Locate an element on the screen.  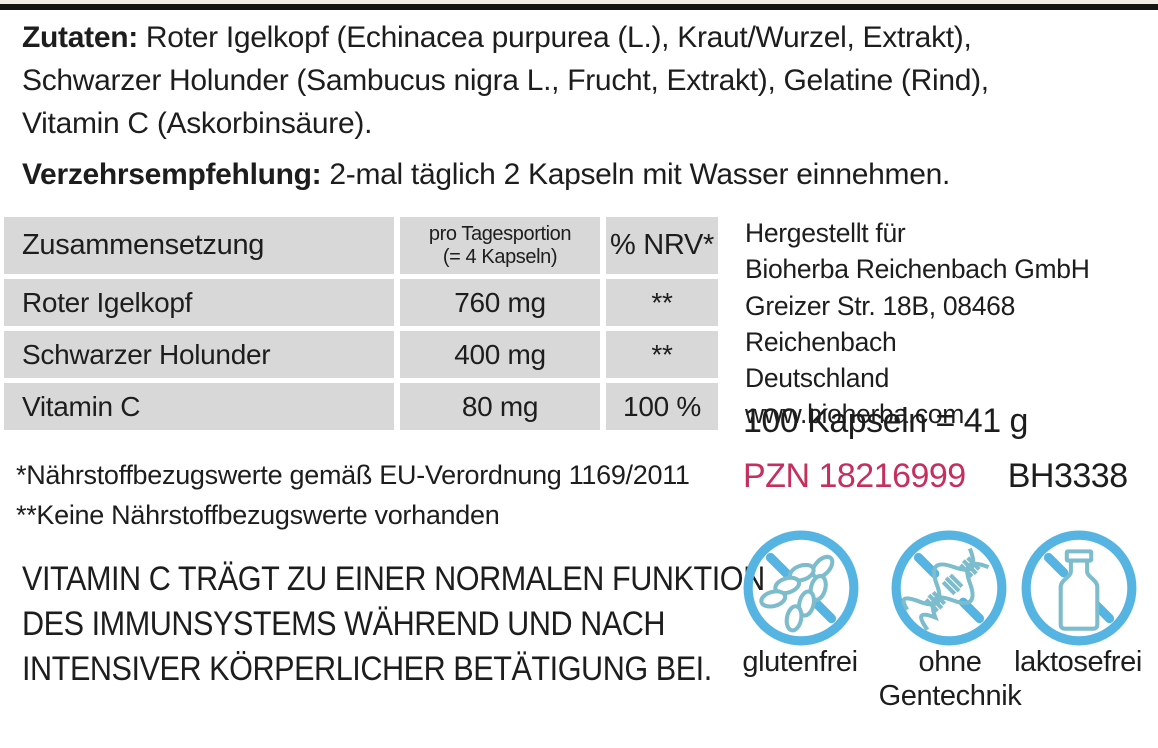
wheat-glyph is located at coordinates (797, 593).